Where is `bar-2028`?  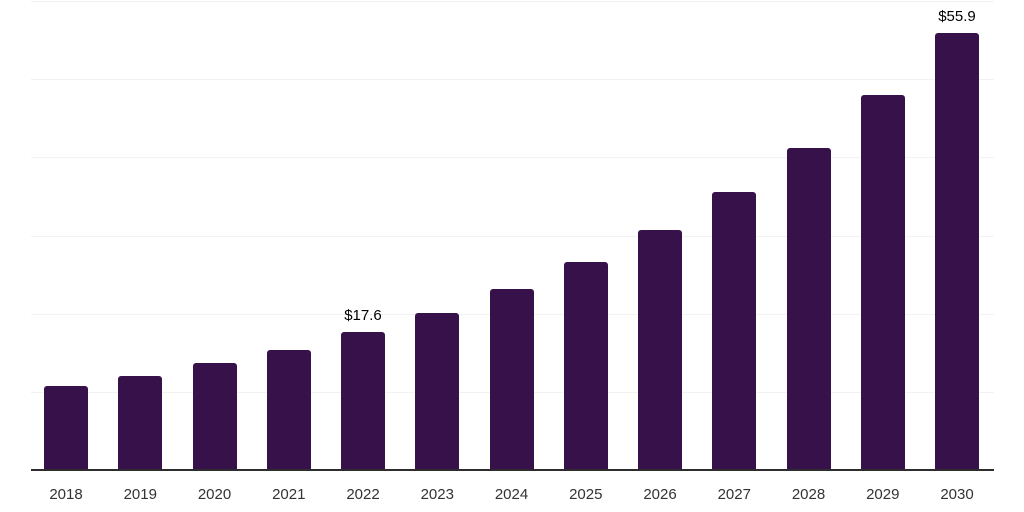 bar-2028 is located at coordinates (808, 308).